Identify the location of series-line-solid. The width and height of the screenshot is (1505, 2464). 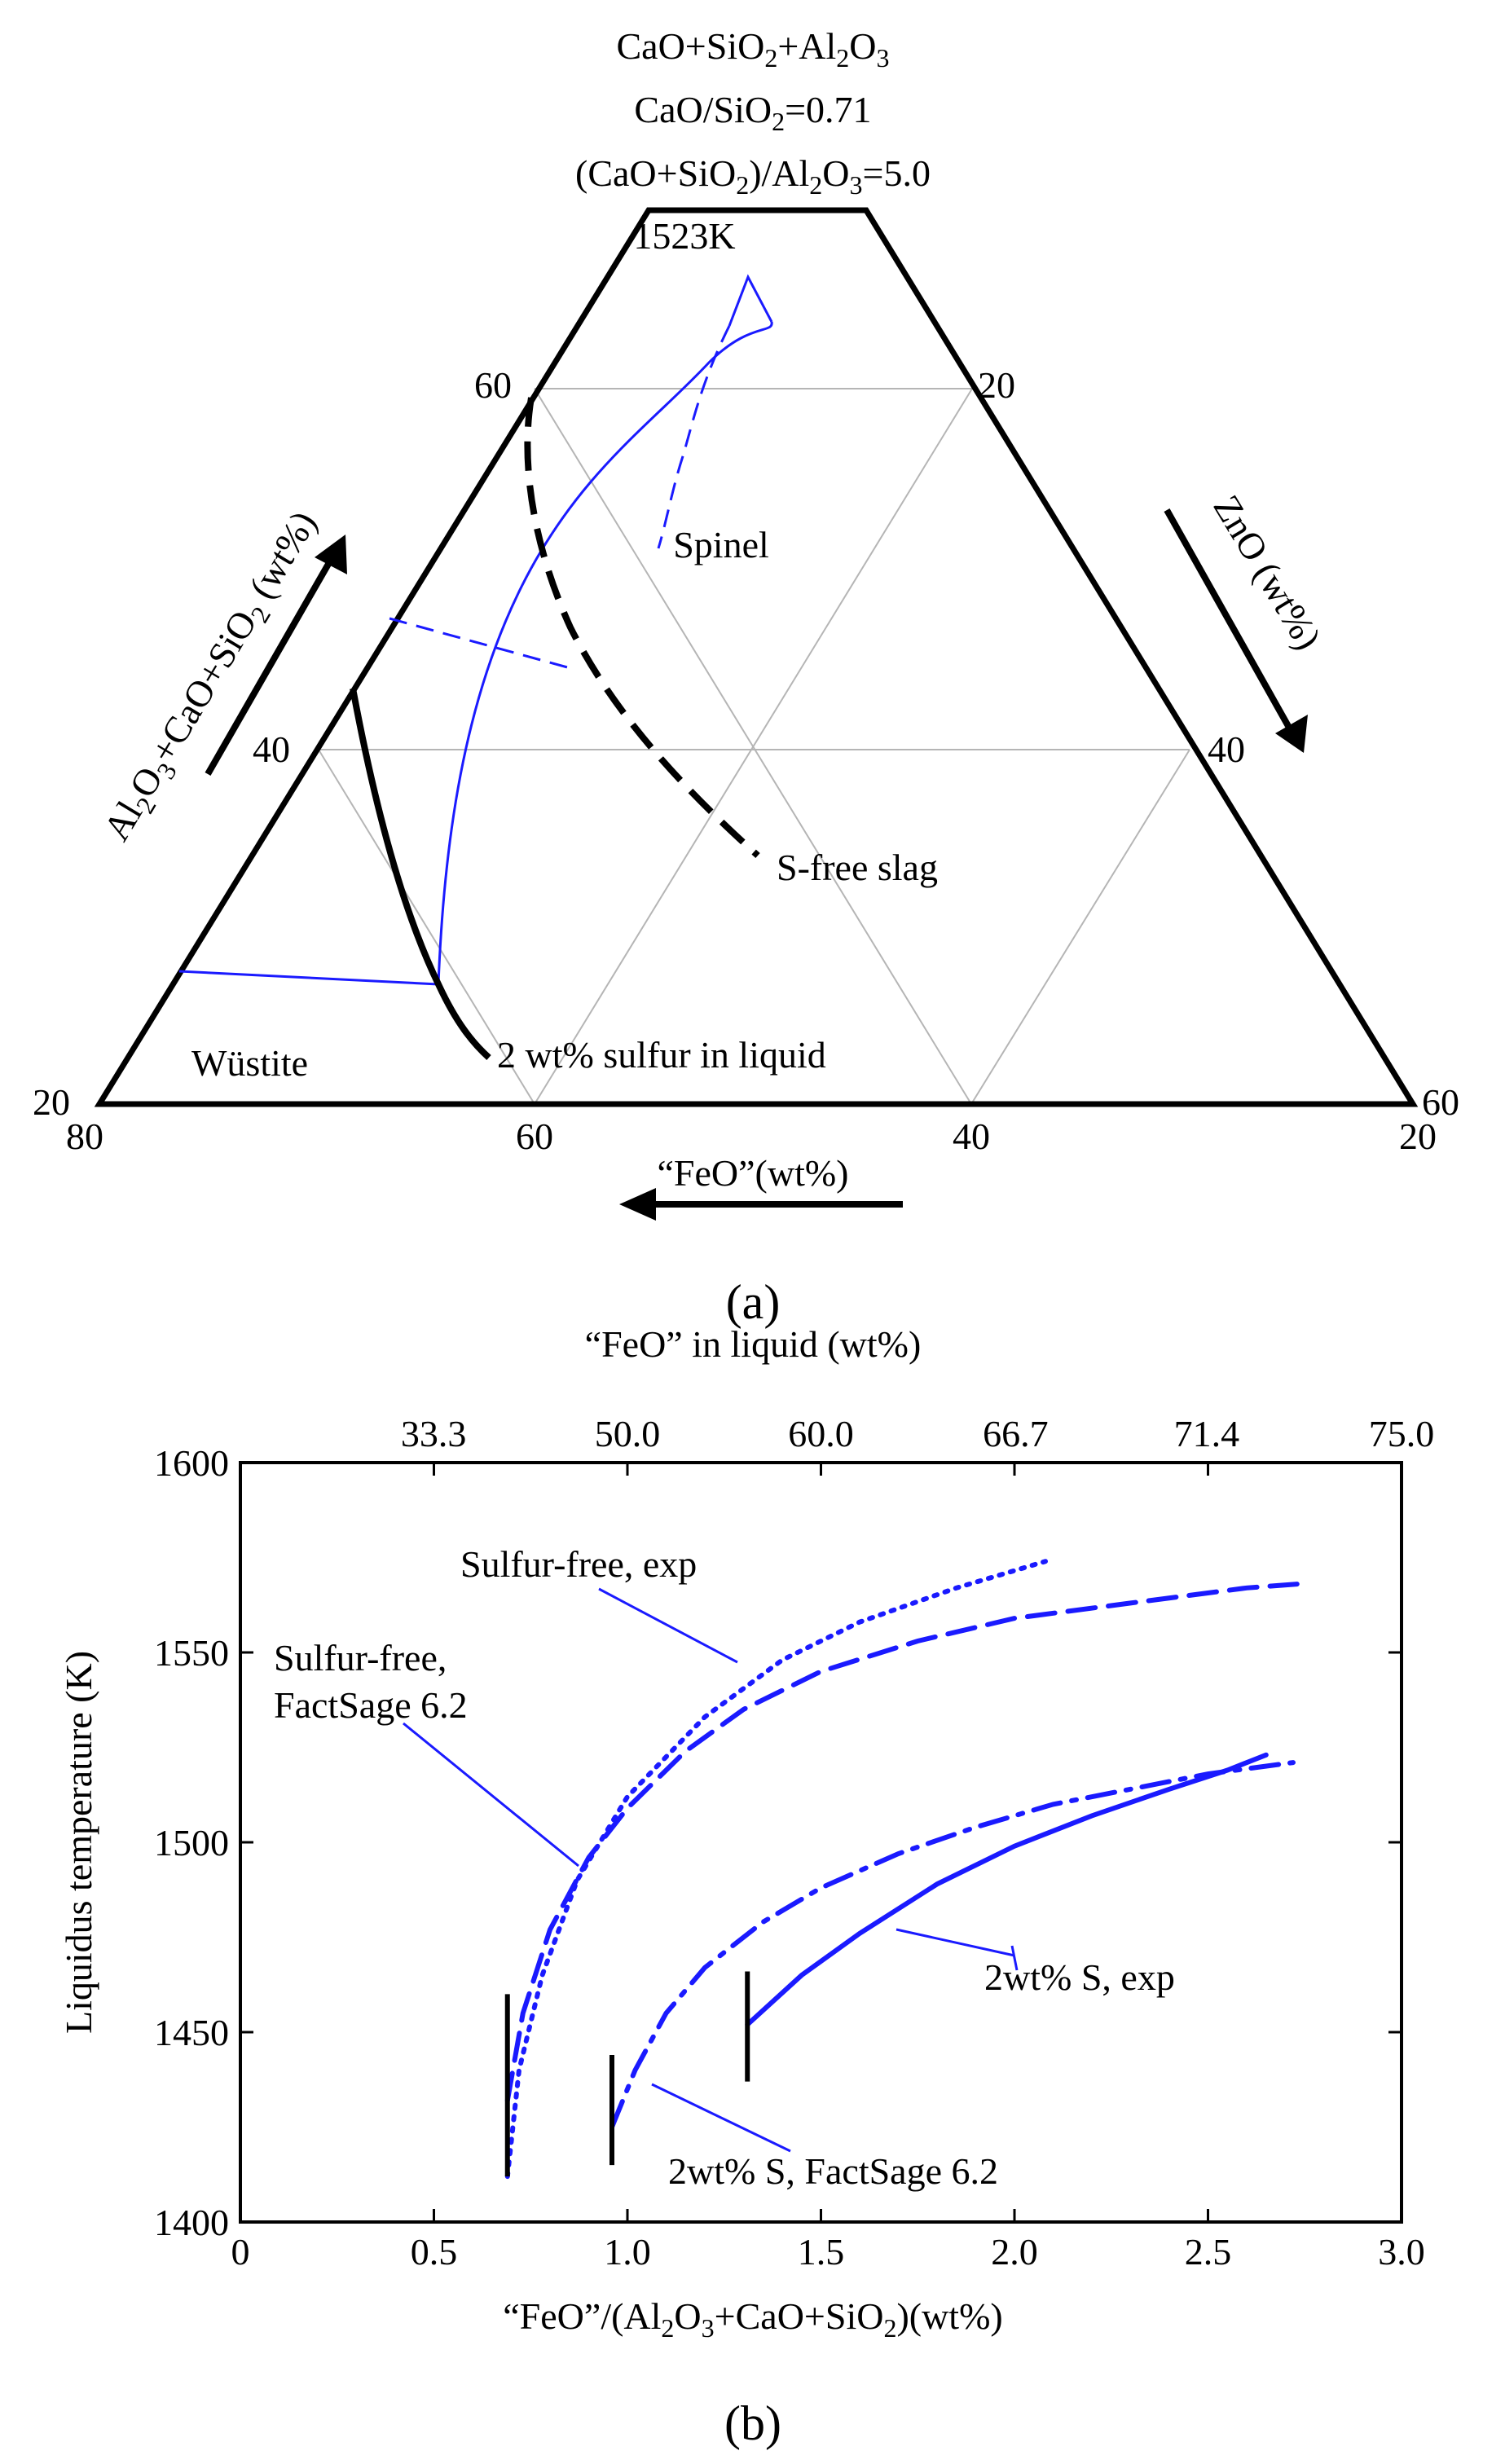
(1007, 1889).